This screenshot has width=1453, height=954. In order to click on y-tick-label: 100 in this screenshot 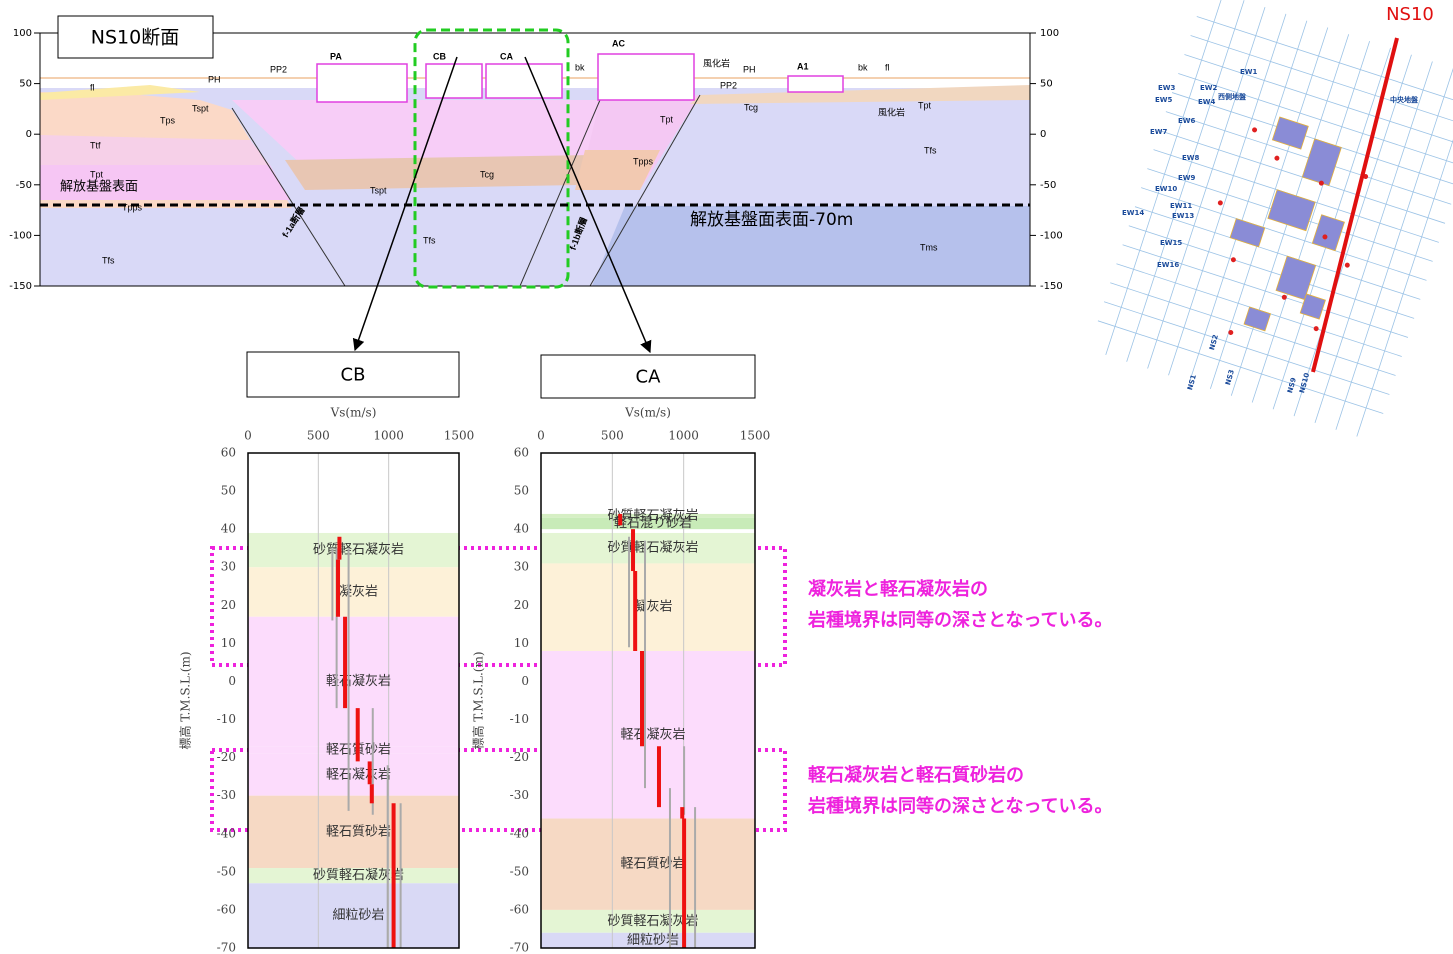, I will do `click(1049, 33)`.